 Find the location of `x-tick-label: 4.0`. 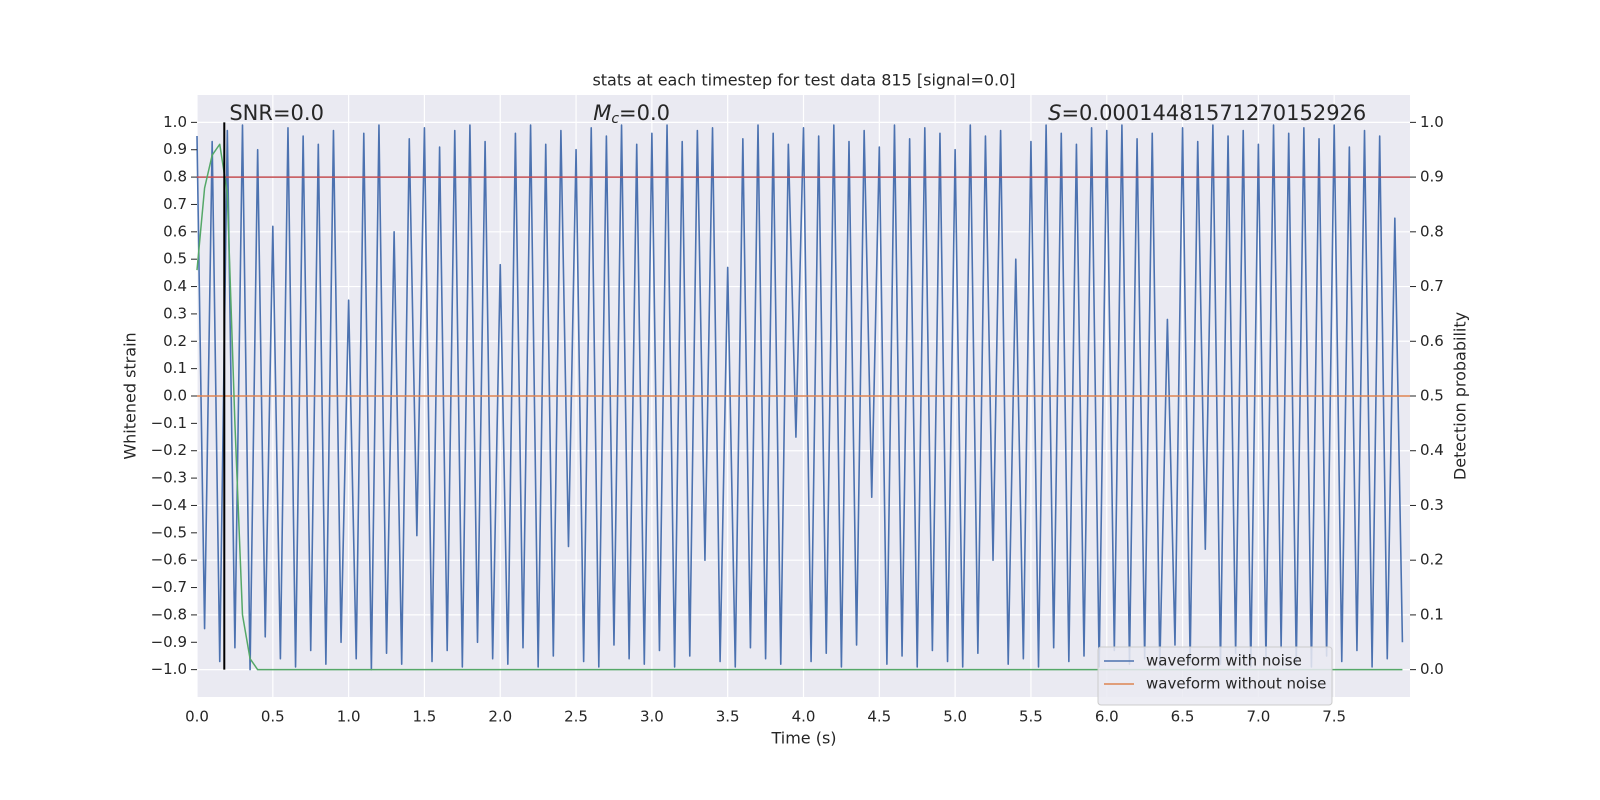

x-tick-label: 4.0 is located at coordinates (804, 717).